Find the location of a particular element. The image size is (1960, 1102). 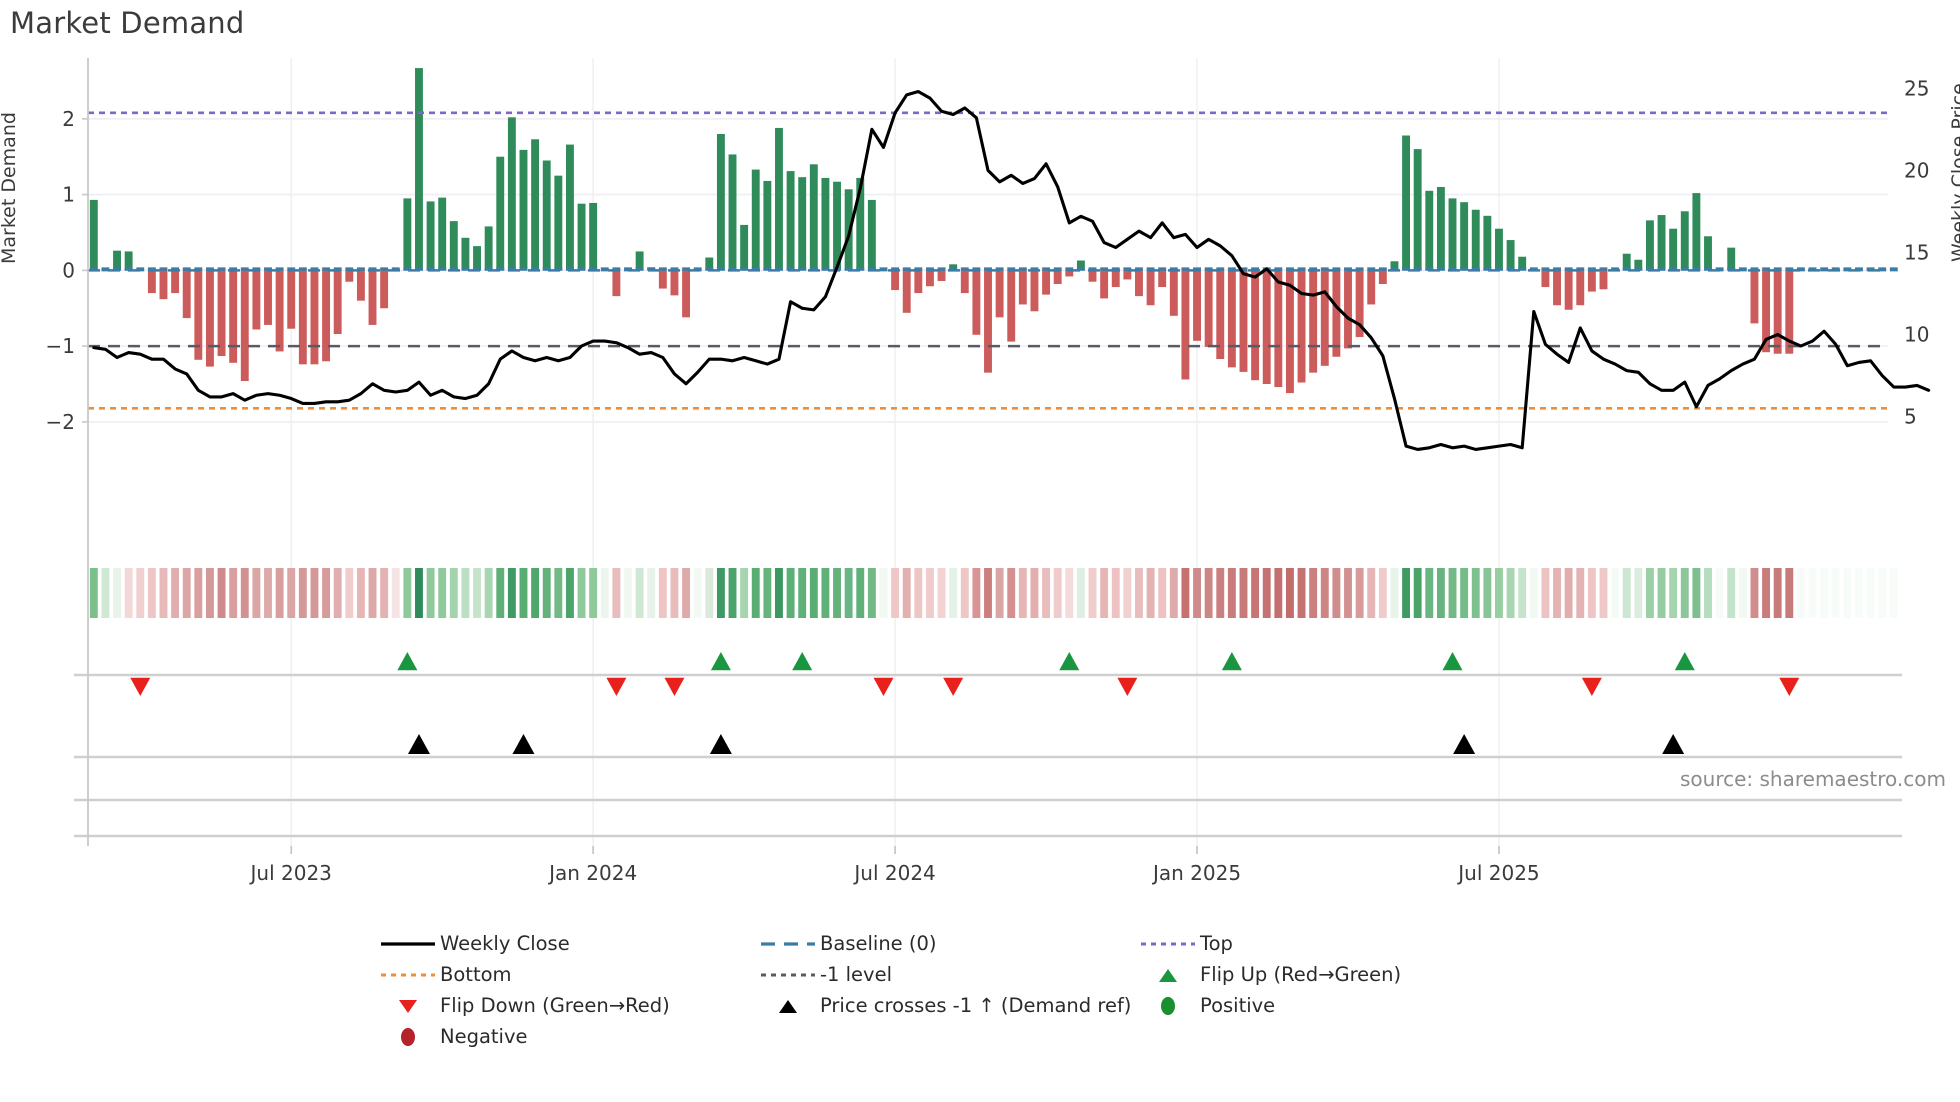

legend-item: Bottom is located at coordinates (566, 974).